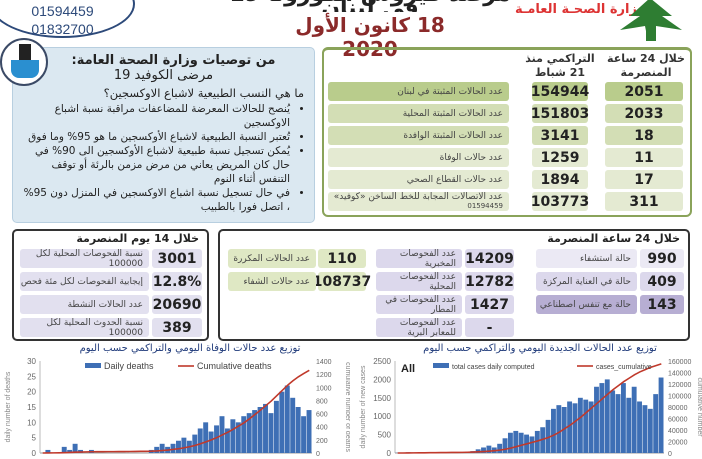  I want to click on hospital-label: حالة في العناية المركزة, so click(586, 281).